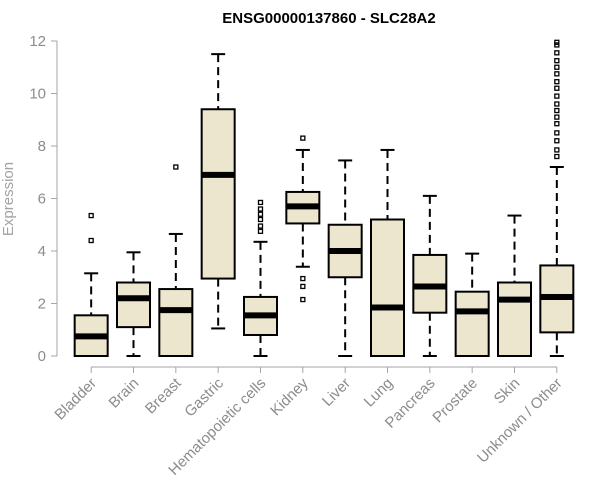  Describe the element at coordinates (8, 199) in the screenshot. I see `y-axis-label: Expression` at that location.